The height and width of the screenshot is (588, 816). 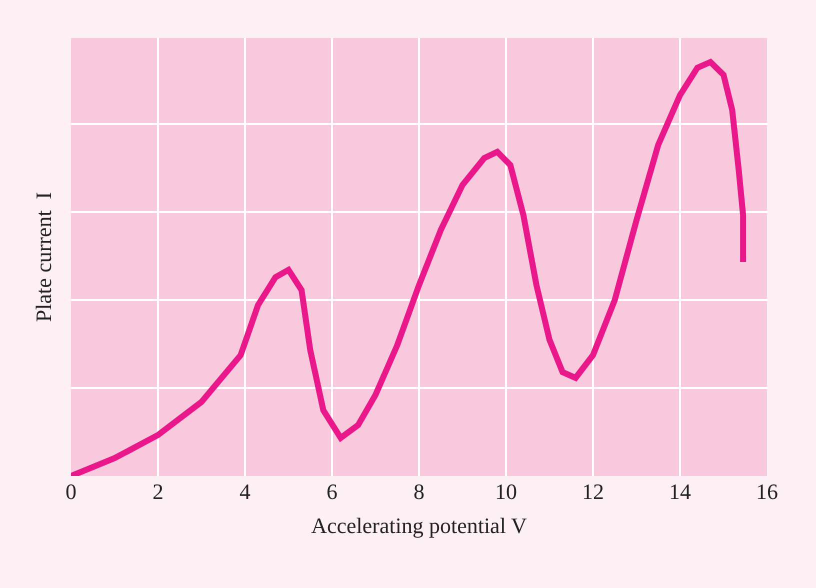 What do you see at coordinates (680, 491) in the screenshot?
I see `x-tick-label: 14` at bounding box center [680, 491].